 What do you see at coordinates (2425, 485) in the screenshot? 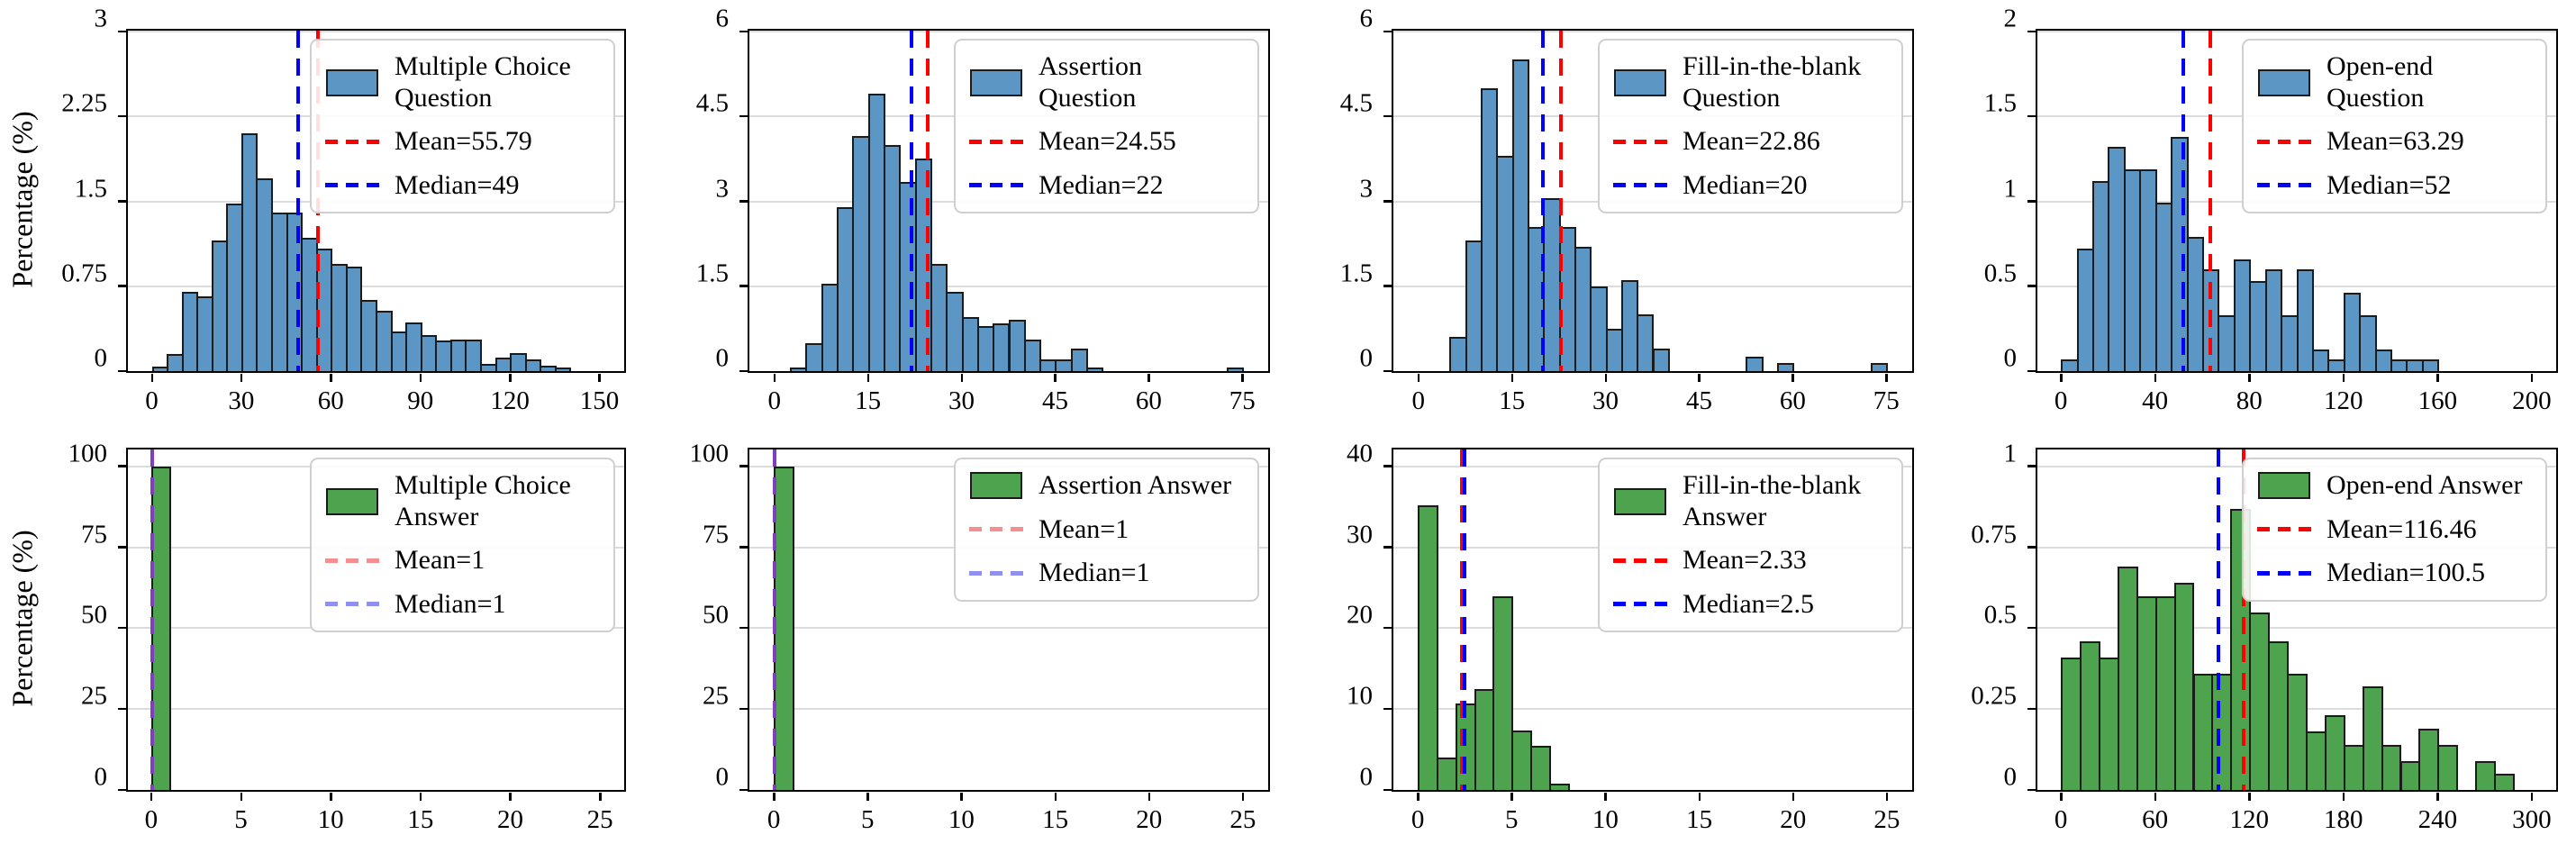
I see `legend-series-label: Open-end Answer` at bounding box center [2425, 485].